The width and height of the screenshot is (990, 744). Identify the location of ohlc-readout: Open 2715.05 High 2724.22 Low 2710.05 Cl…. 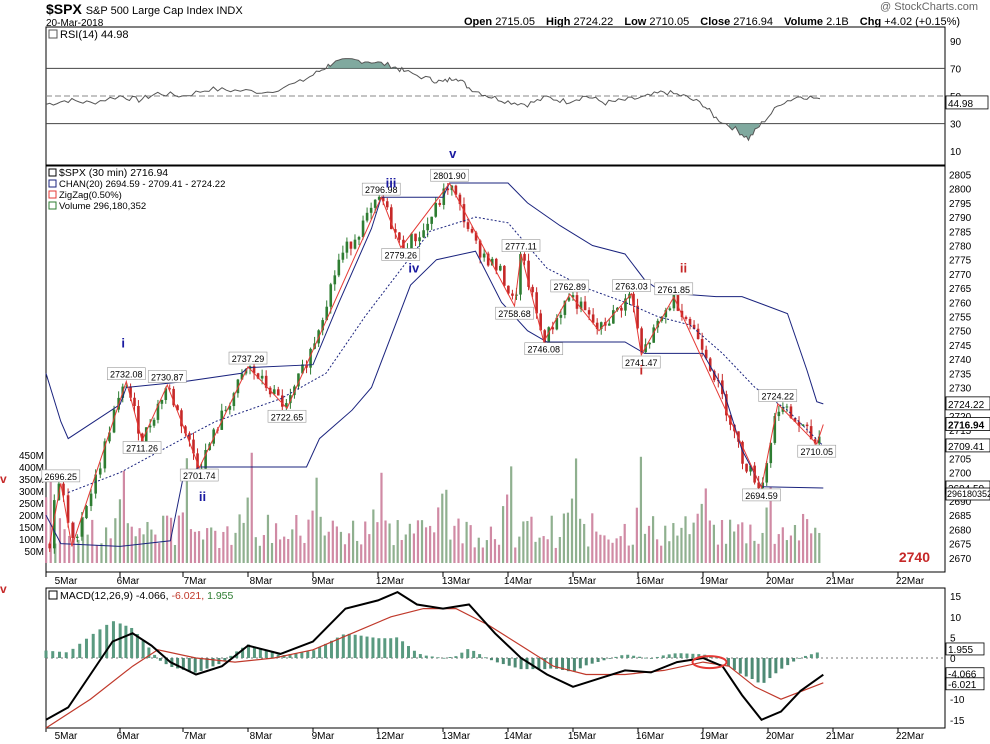
(712, 22).